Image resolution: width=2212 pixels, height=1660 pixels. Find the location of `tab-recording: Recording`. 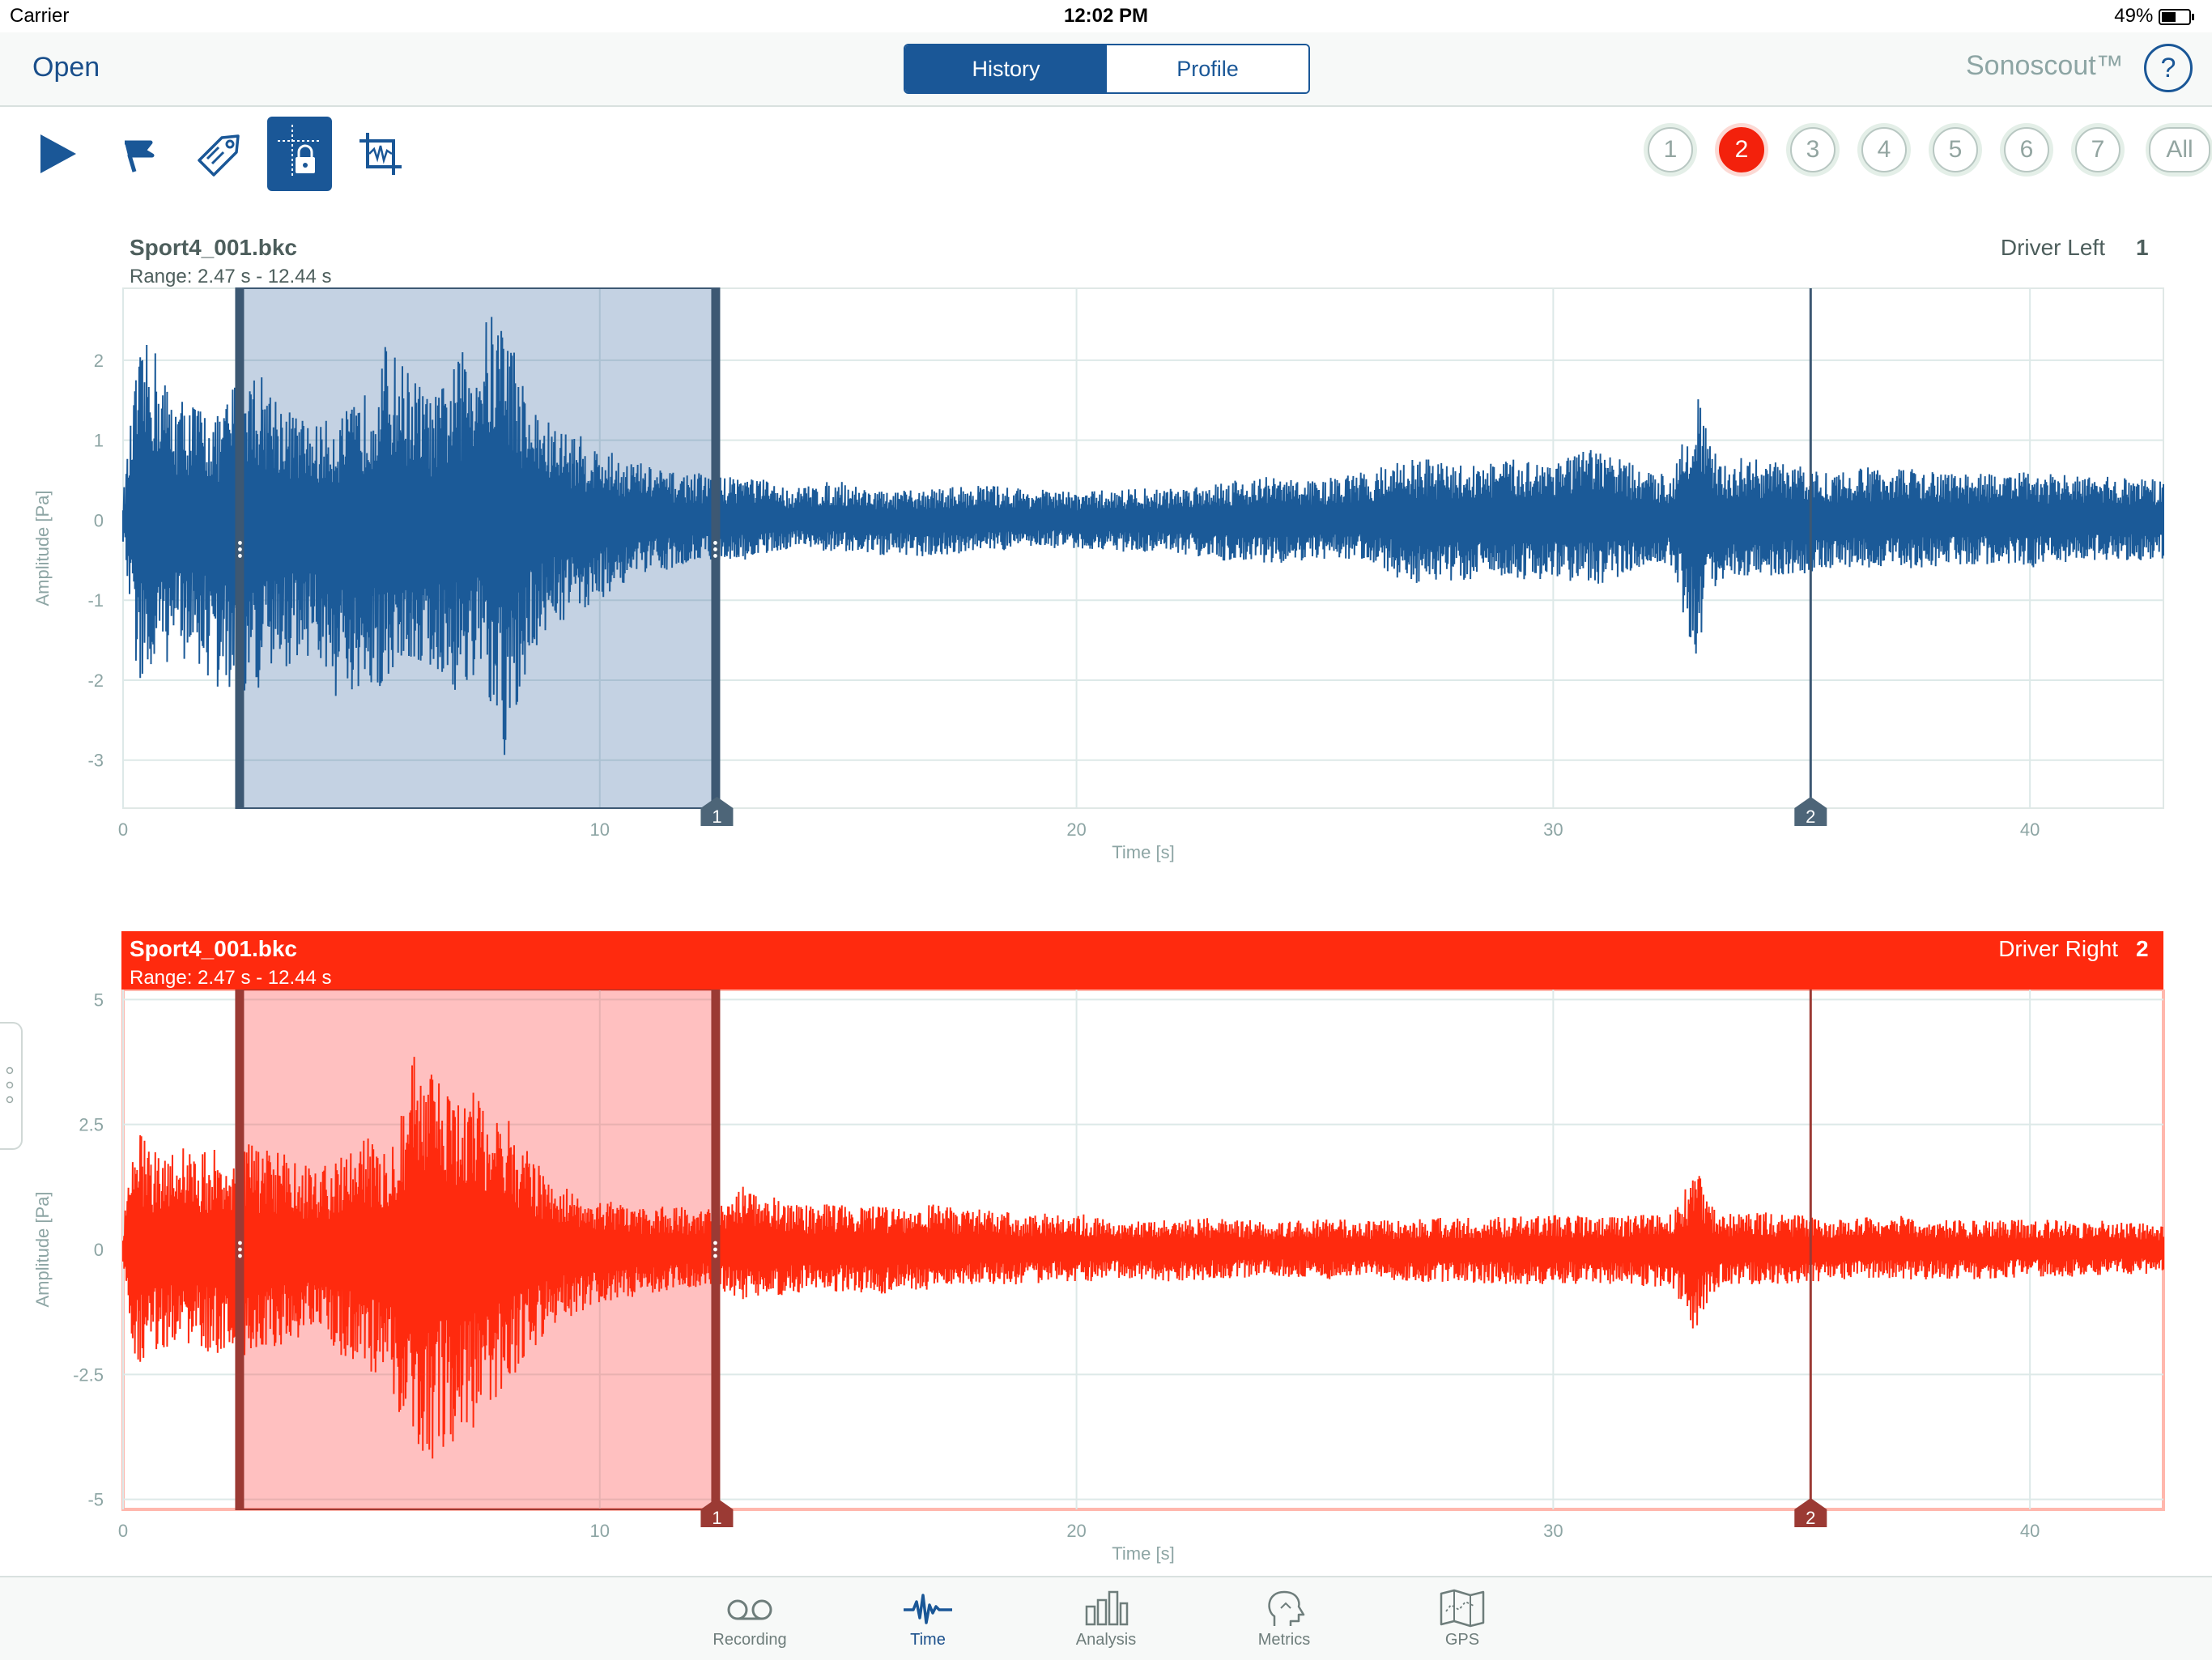

tab-recording: Recording is located at coordinates (749, 1618).